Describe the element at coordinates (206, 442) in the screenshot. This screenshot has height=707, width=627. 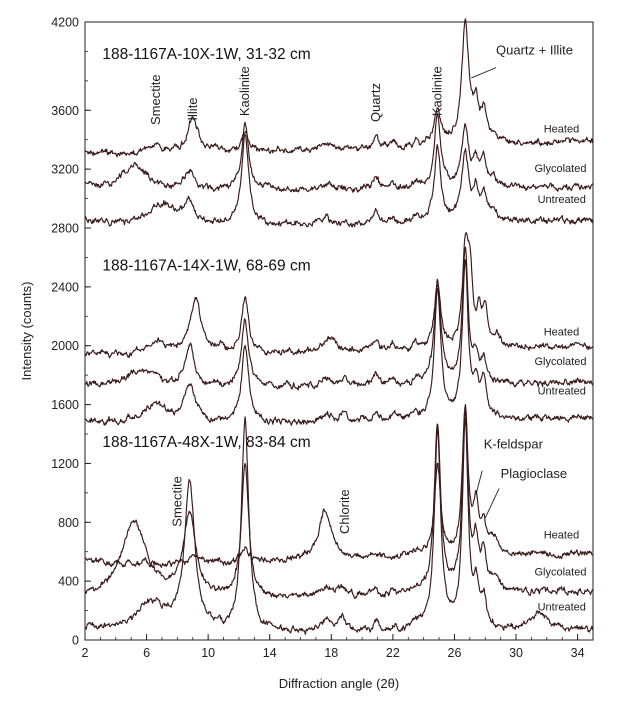
I see `panel-title: 188-1167A-48X-1W, 83-84 cm` at that location.